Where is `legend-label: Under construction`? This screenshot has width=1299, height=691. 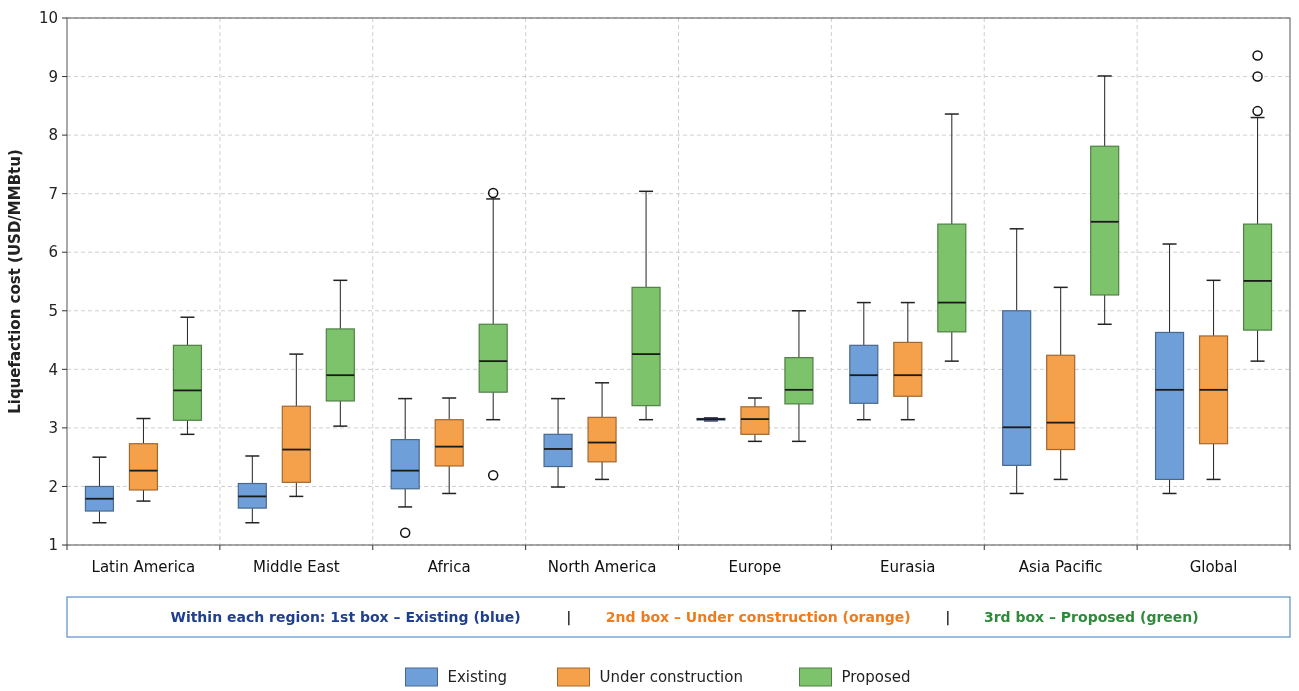
legend-label: Under construction is located at coordinates (671, 677).